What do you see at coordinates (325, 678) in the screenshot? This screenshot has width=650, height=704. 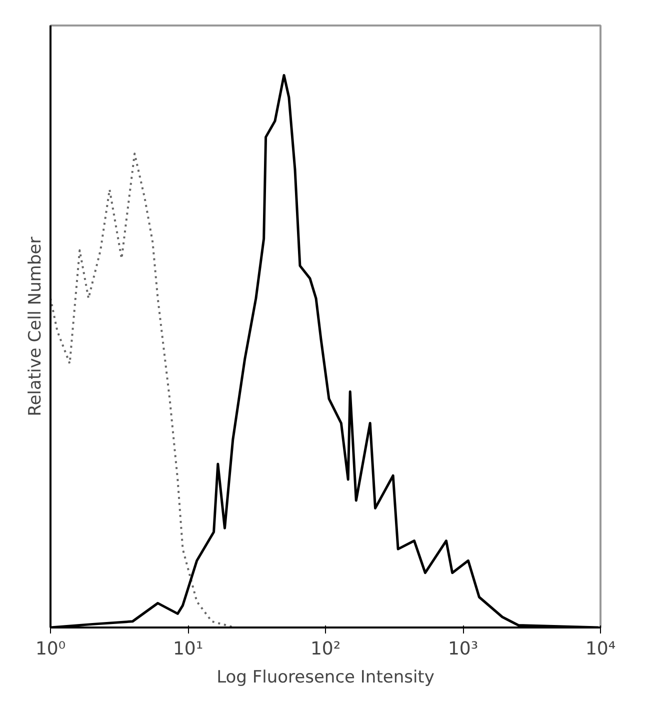 I see `x-axis-title: Log Fluoresence Intensity` at bounding box center [325, 678].